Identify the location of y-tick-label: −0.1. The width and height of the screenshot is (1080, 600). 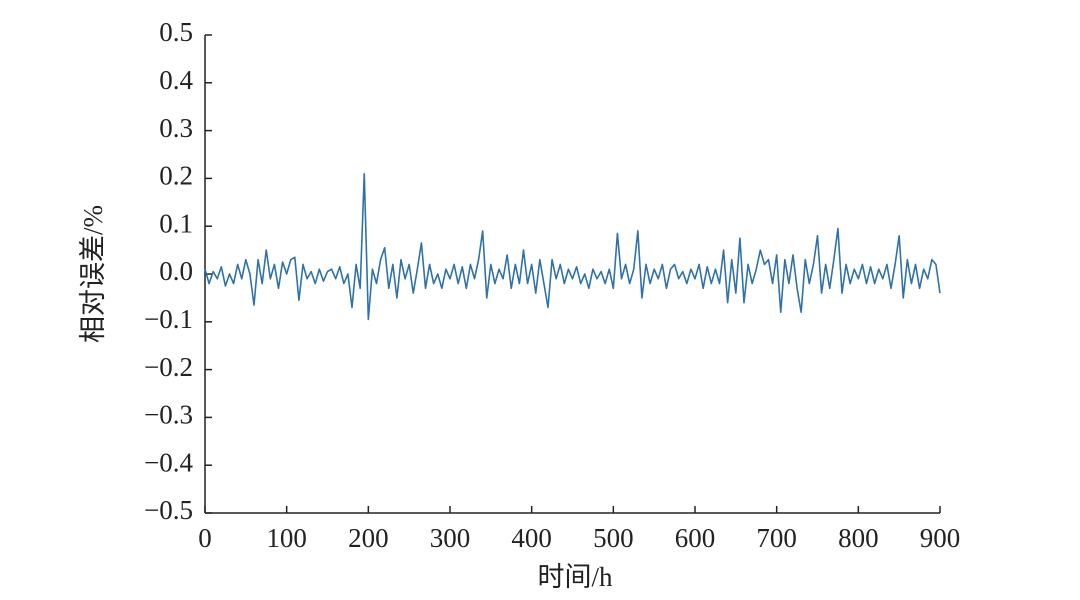
(168, 319).